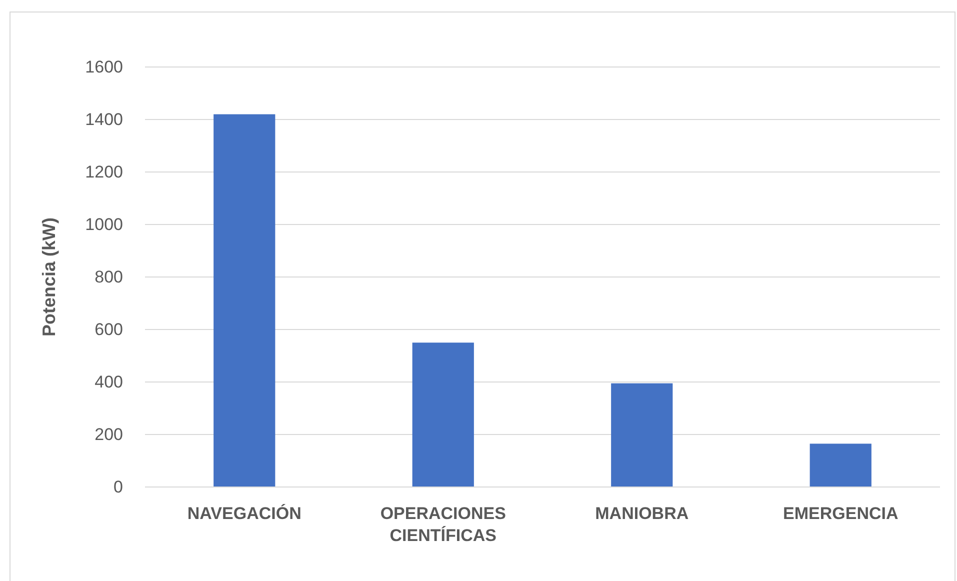 The image size is (957, 581). What do you see at coordinates (104, 172) in the screenshot?
I see `y-tick-label: 1200` at bounding box center [104, 172].